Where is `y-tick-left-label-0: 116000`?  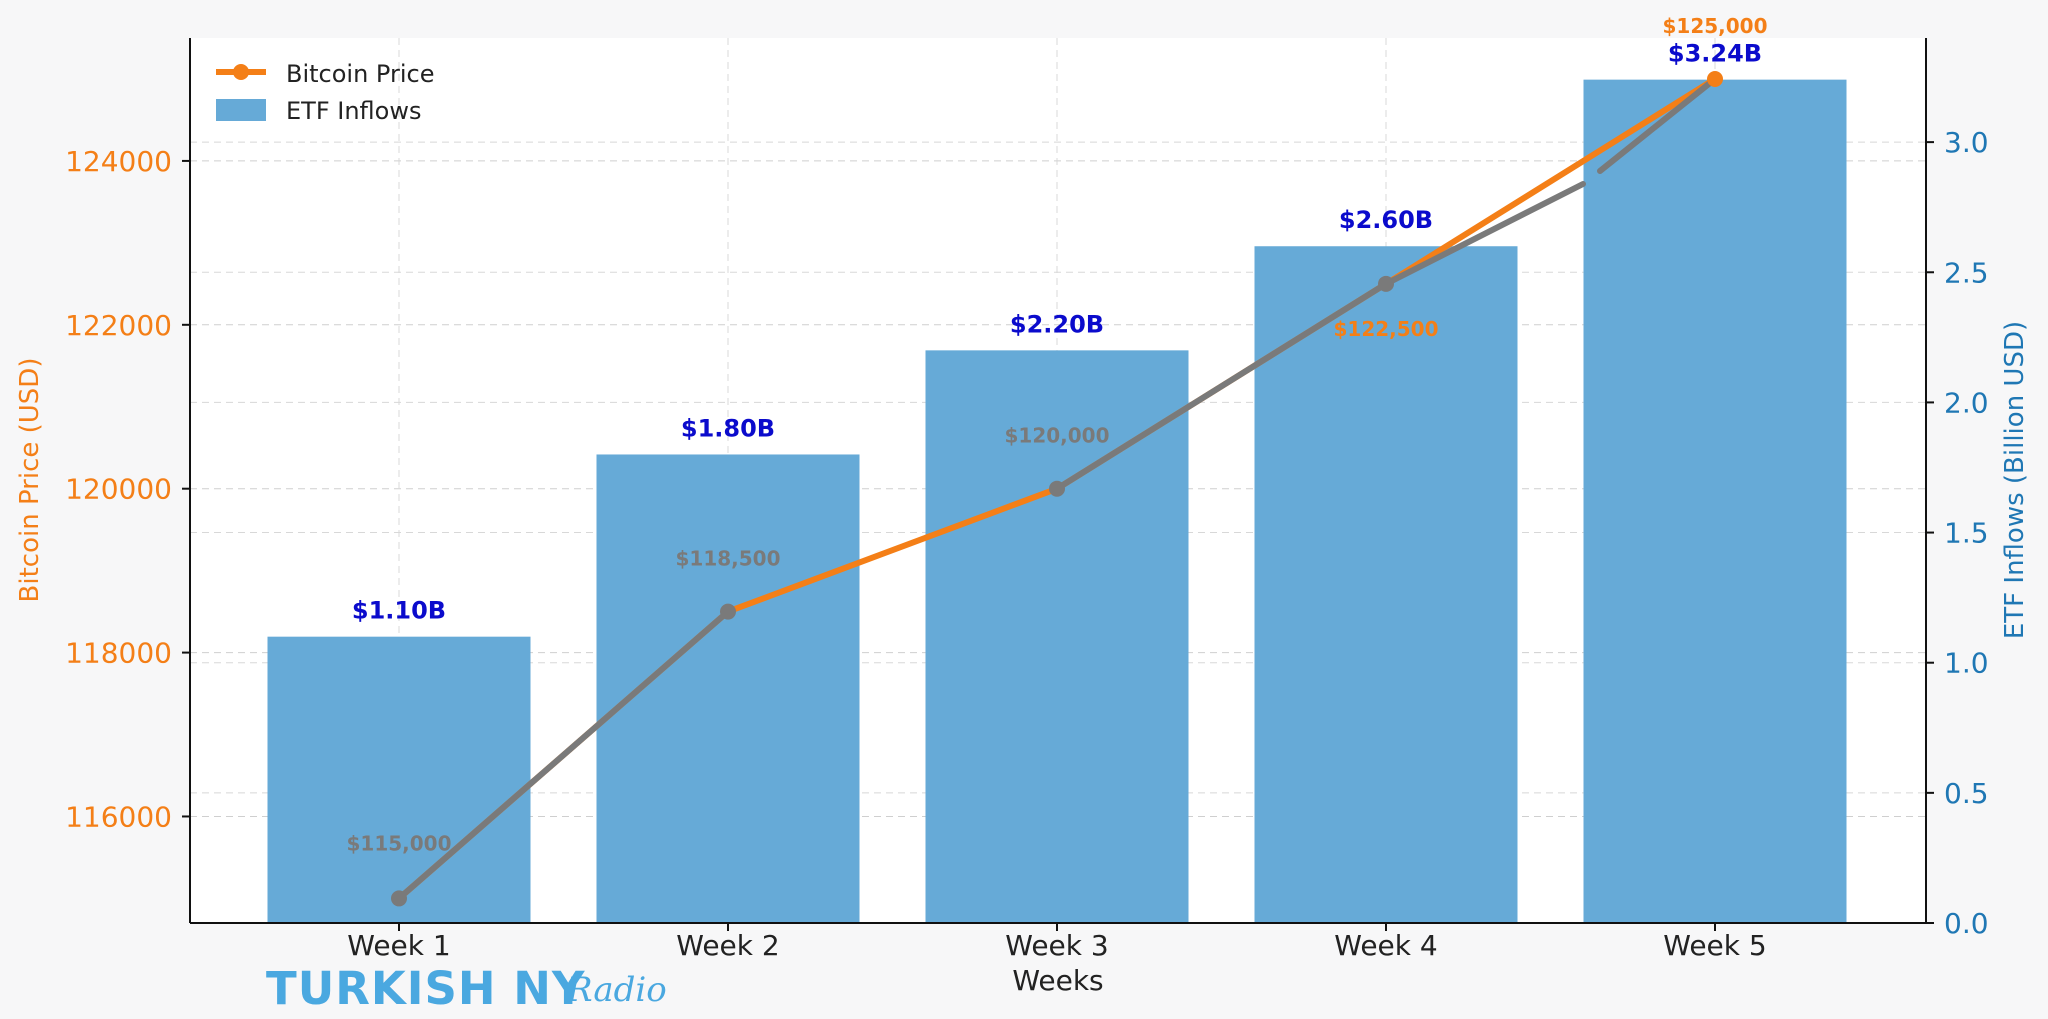
y-tick-left-label-0: 116000 is located at coordinates (118, 816).